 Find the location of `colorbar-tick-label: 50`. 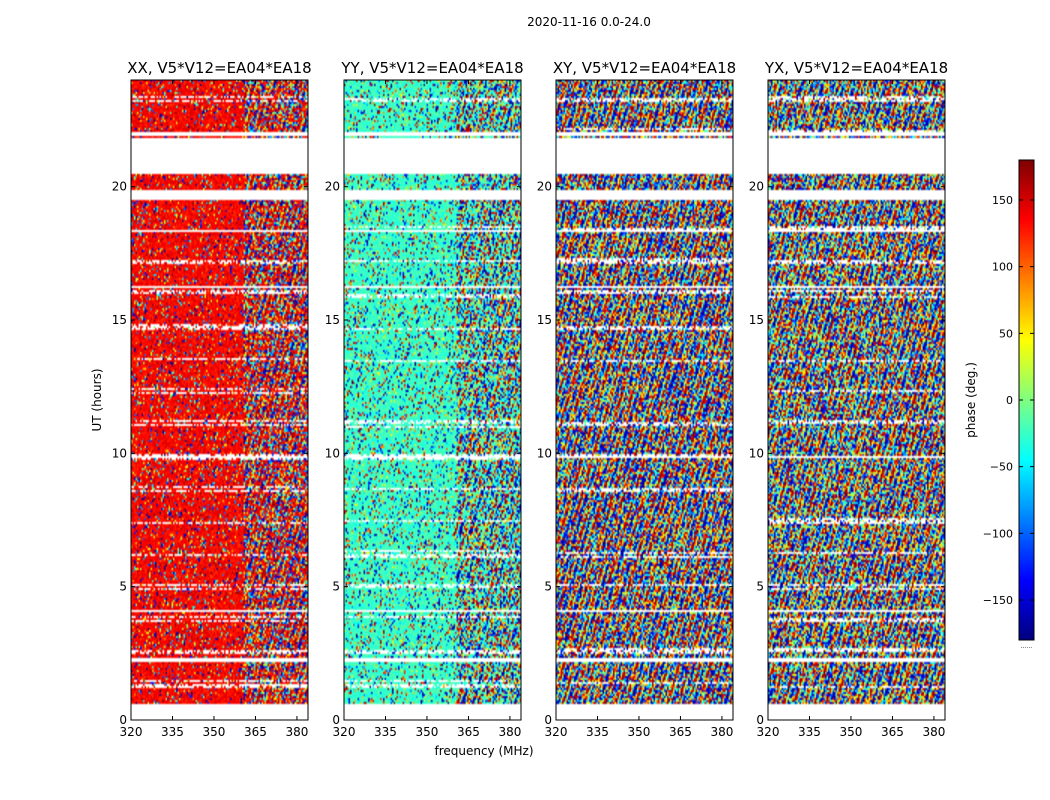

colorbar-tick-label: 50 is located at coordinates (1006, 333).